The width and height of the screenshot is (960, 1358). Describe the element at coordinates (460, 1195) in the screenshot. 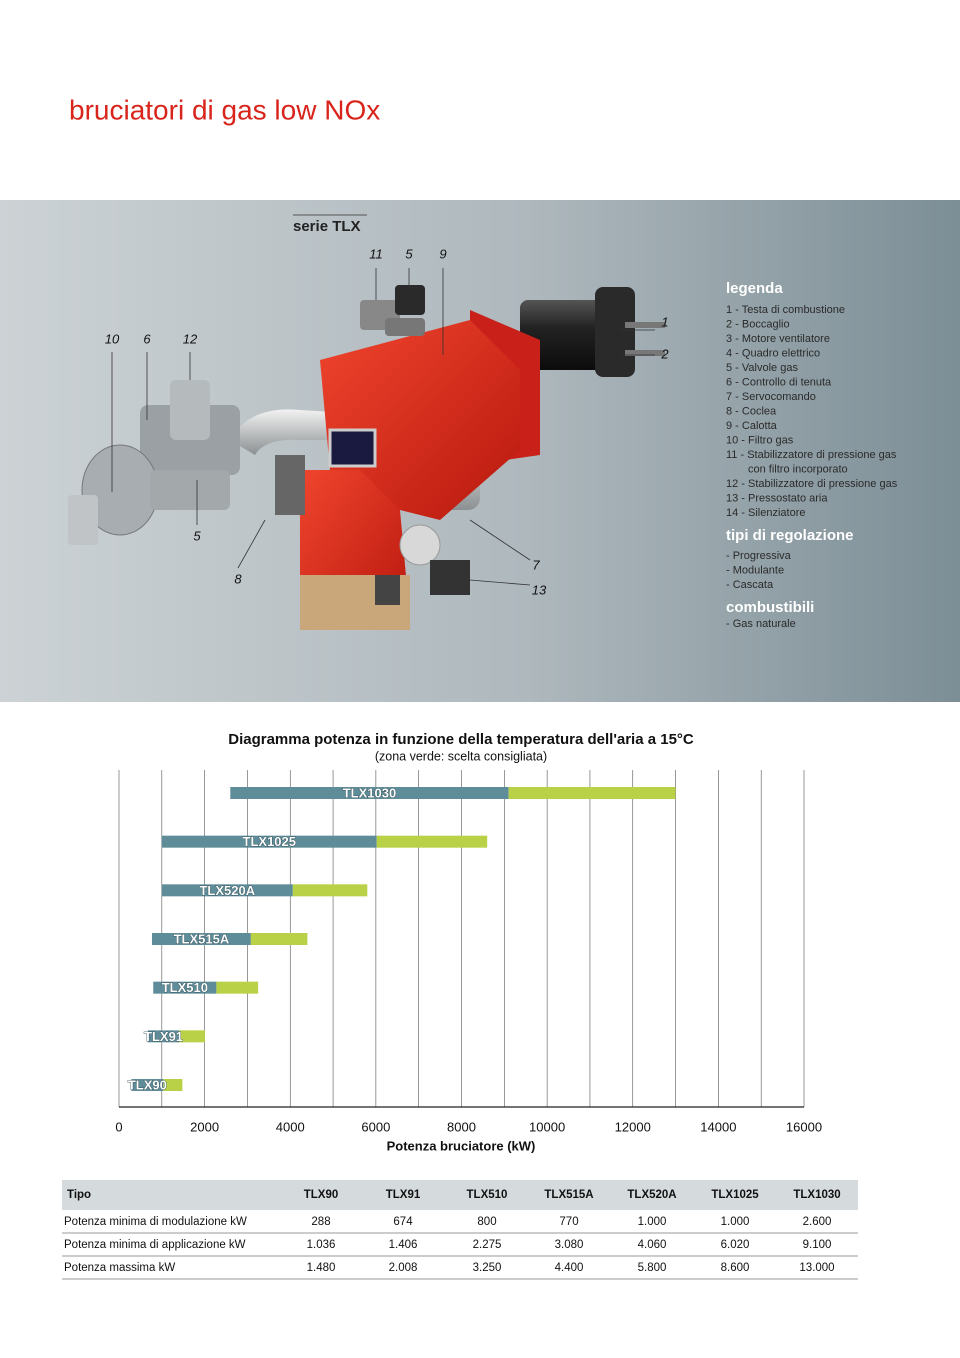

I see `table-header-band` at that location.